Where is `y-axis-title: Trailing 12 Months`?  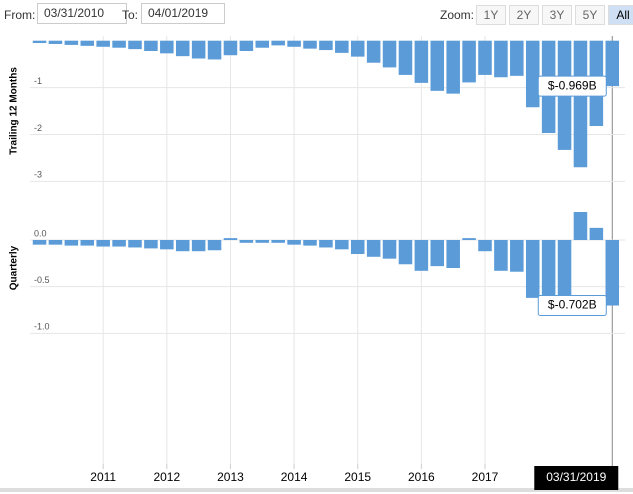 y-axis-title: Trailing 12 Months is located at coordinates (14, 111).